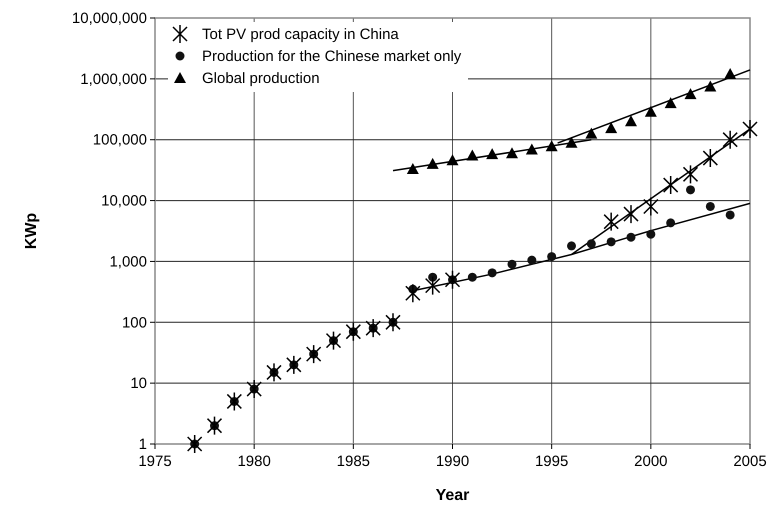 The width and height of the screenshot is (770, 524). I want to click on x-tick-label: 2000, so click(651, 461).